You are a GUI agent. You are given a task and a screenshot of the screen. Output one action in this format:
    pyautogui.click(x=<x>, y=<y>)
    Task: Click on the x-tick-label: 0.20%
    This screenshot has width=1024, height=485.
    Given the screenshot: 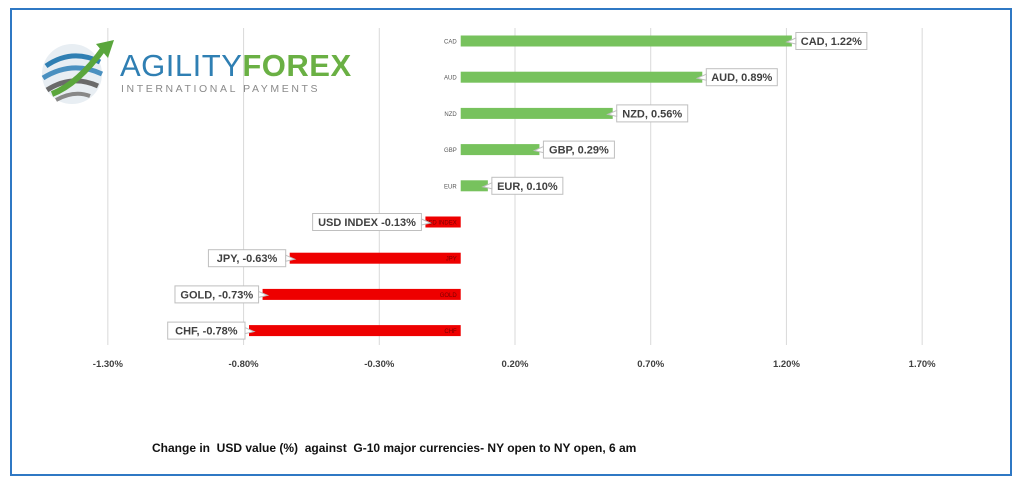 What is the action you would take?
    pyautogui.click(x=515, y=364)
    